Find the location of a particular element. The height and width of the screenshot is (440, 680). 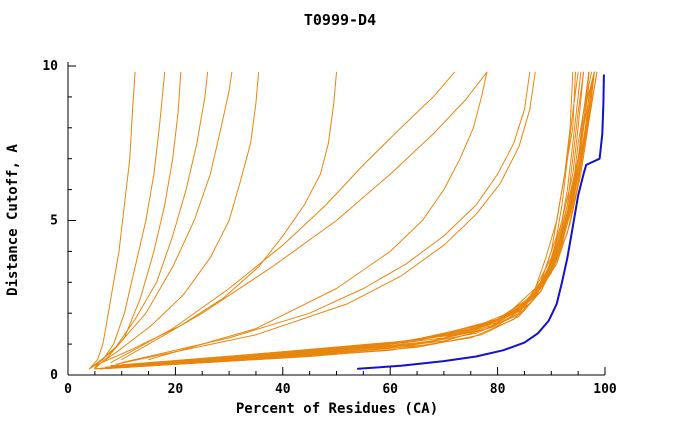

x-tick-label: 20 is located at coordinates (176, 389).